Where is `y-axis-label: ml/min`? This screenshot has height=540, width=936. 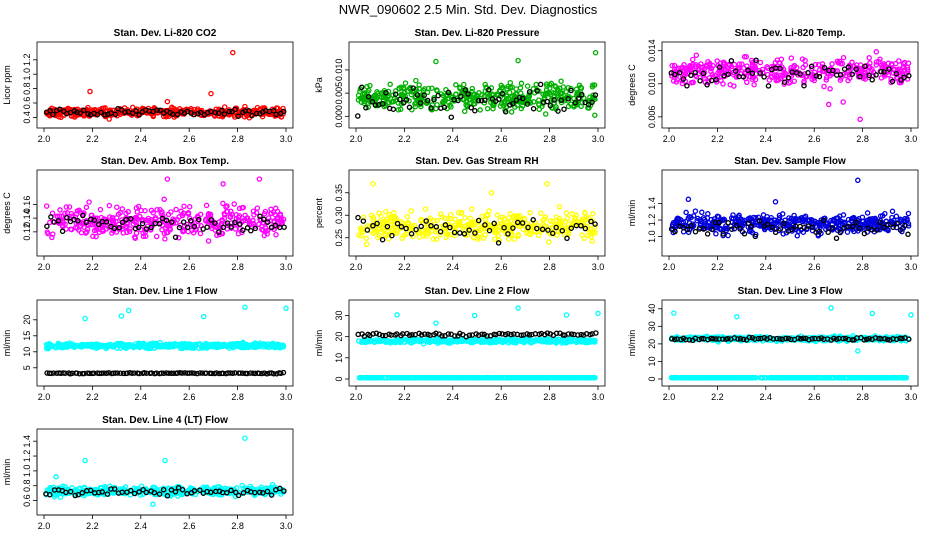
y-axis-label: ml/min is located at coordinates (319, 343).